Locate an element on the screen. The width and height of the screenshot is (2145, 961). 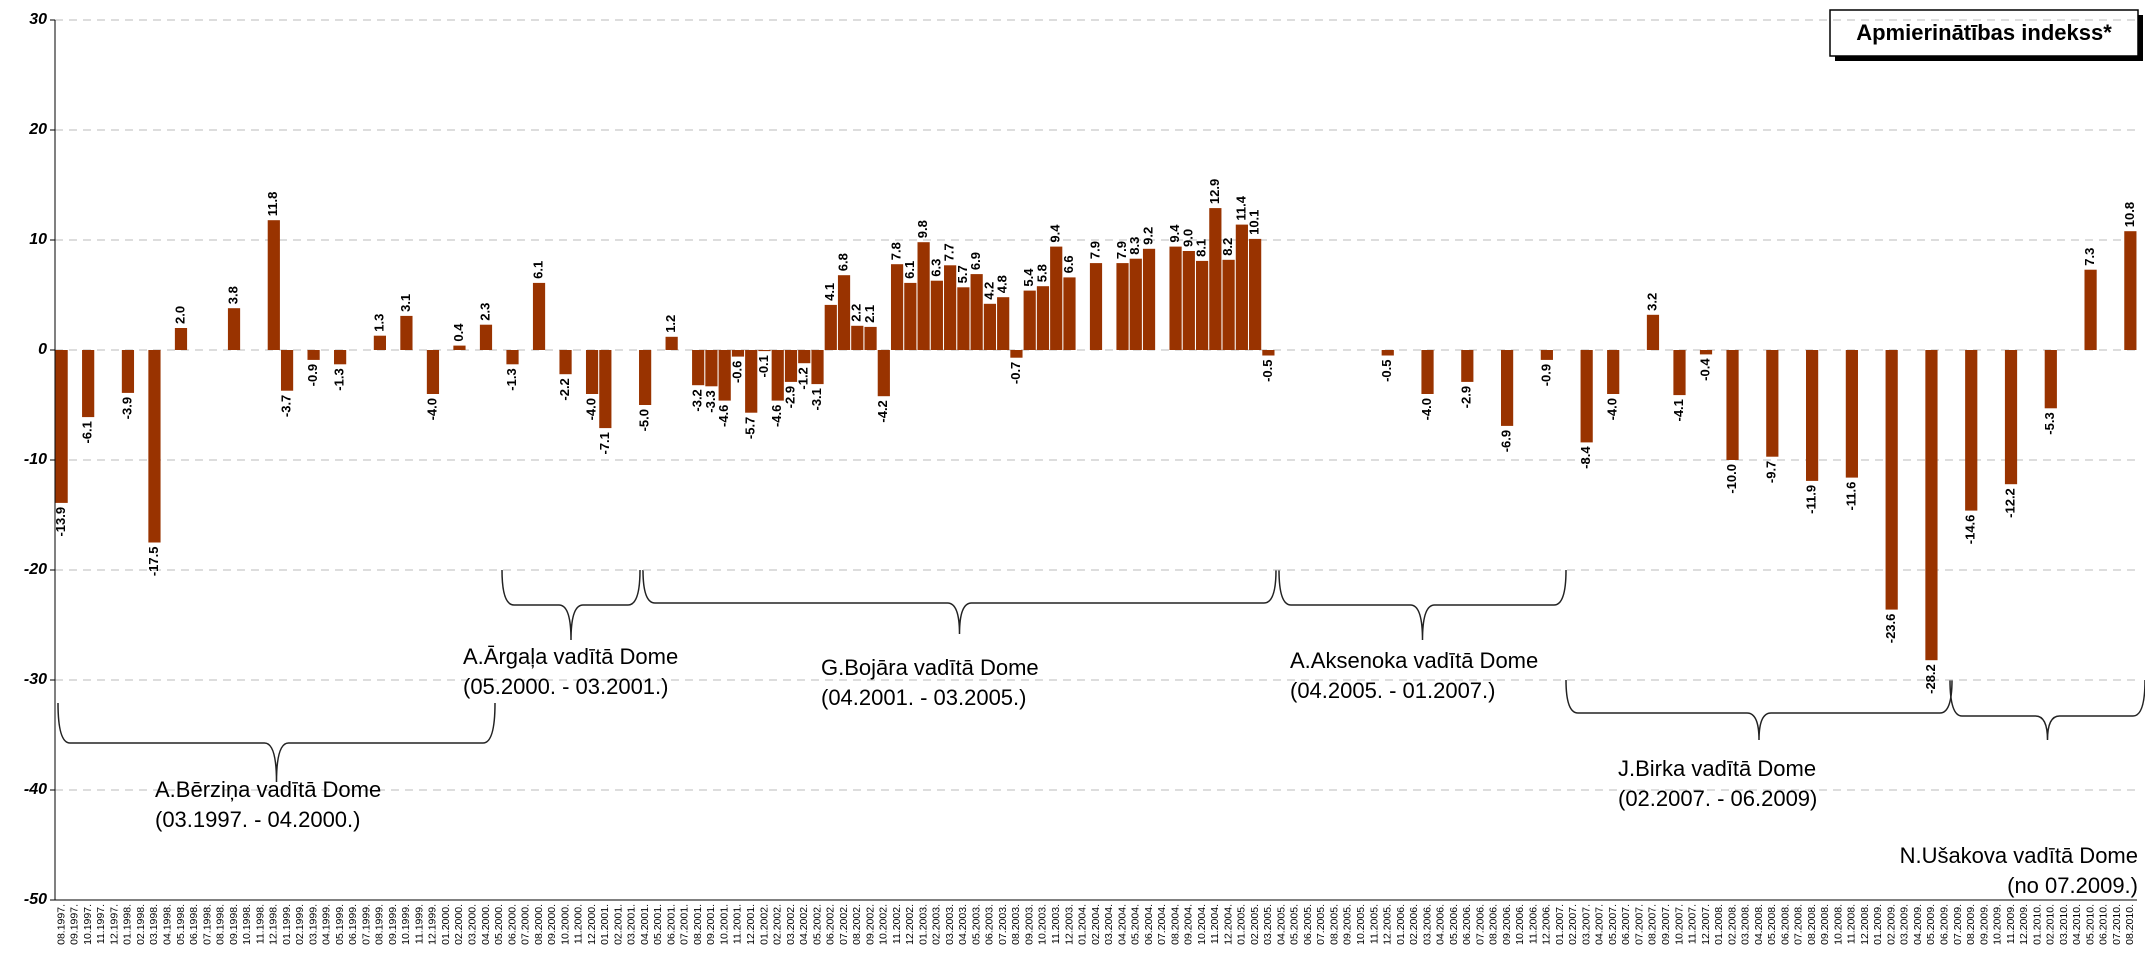
x-tick-label: 06.2001. is located at coordinates (671, 924).